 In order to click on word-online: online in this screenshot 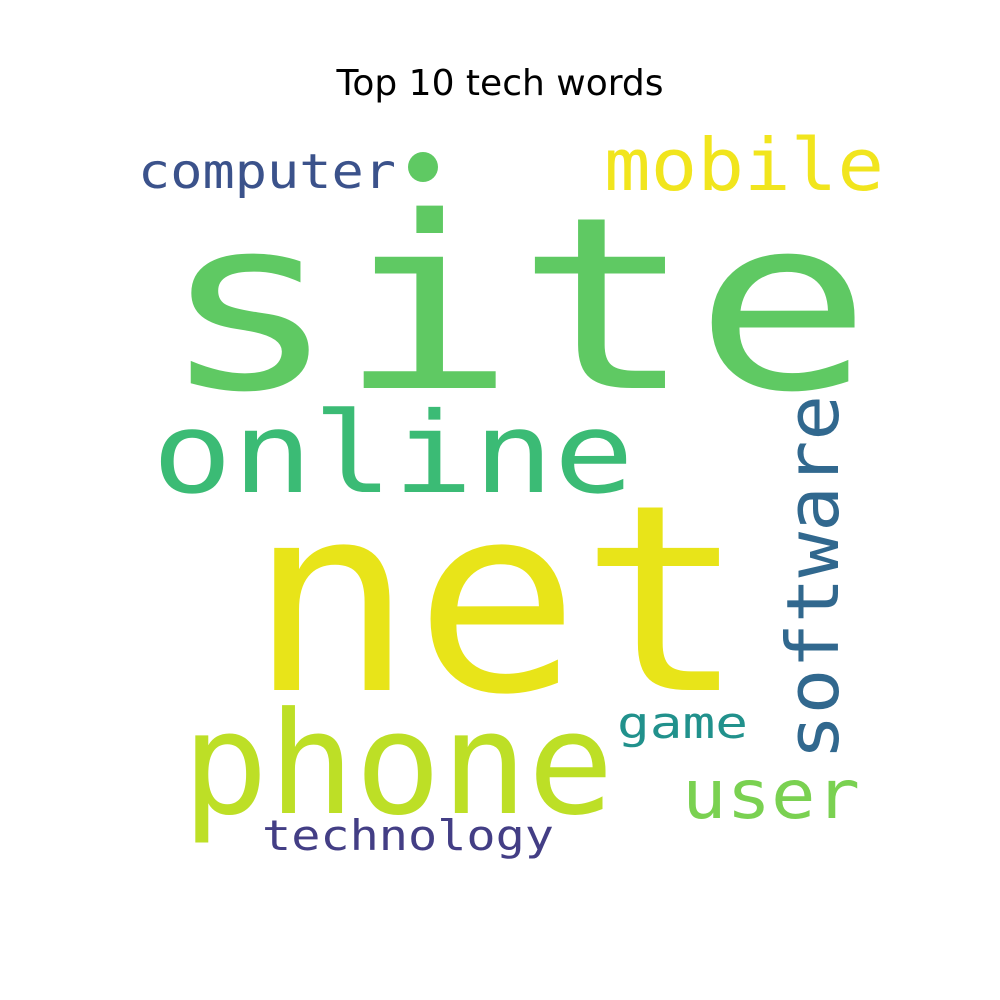, I will do `click(393, 454)`.